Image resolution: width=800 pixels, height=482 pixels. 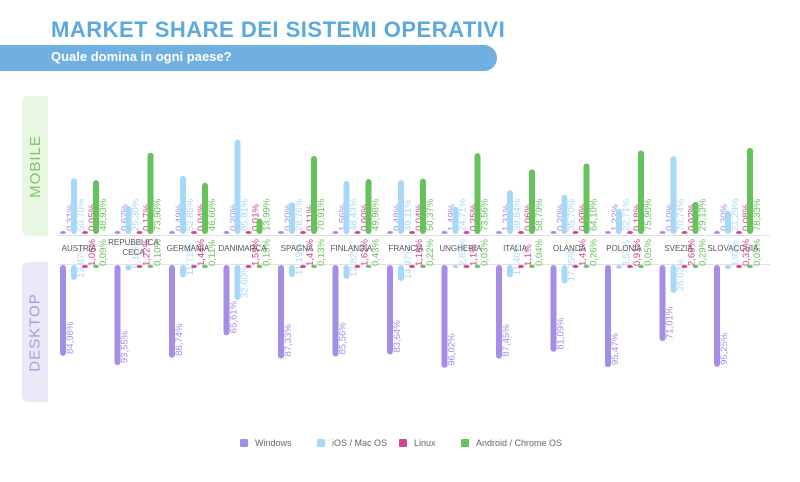 I want to click on mobile-value-label: 13,99%, so click(x=267, y=214).